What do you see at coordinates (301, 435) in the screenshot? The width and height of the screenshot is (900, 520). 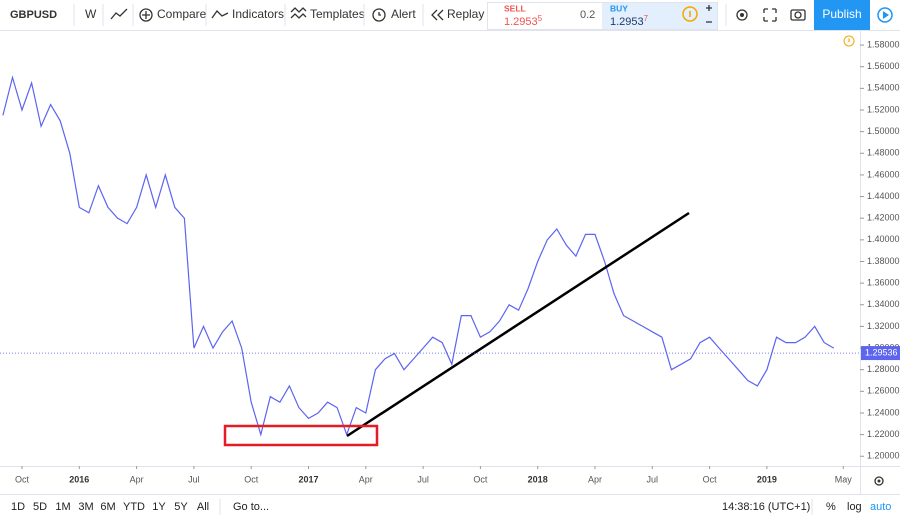 I see `rectangle-drawing` at bounding box center [301, 435].